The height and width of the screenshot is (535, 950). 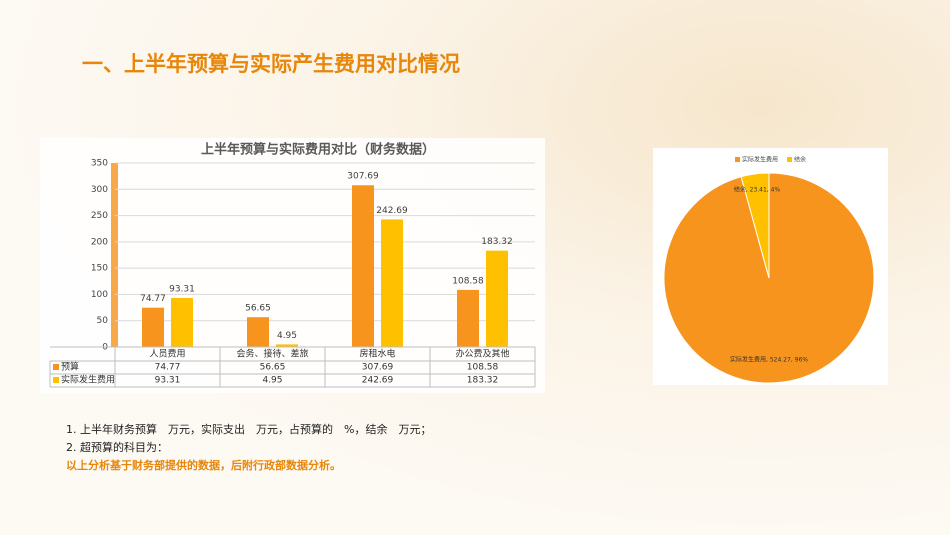 I want to click on data-label: 实际发生费用, 524.27, 96%, so click(x=769, y=360).